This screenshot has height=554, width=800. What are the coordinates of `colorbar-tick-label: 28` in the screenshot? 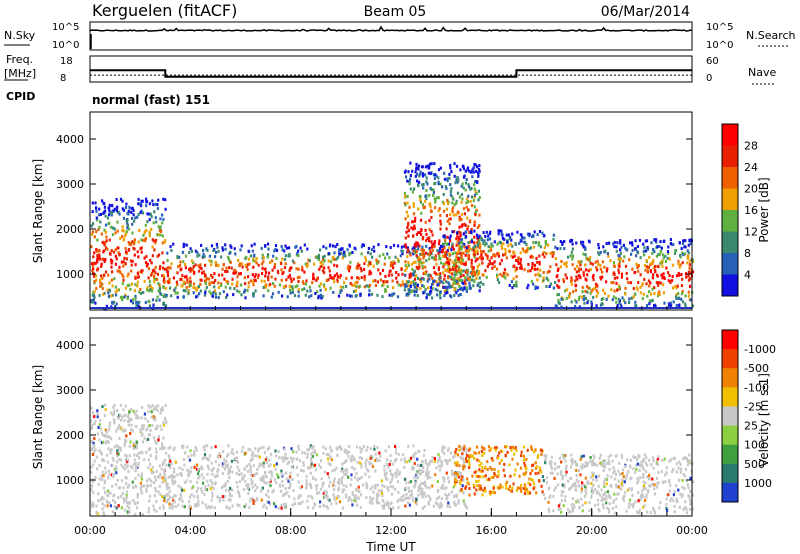 It's located at (751, 146).